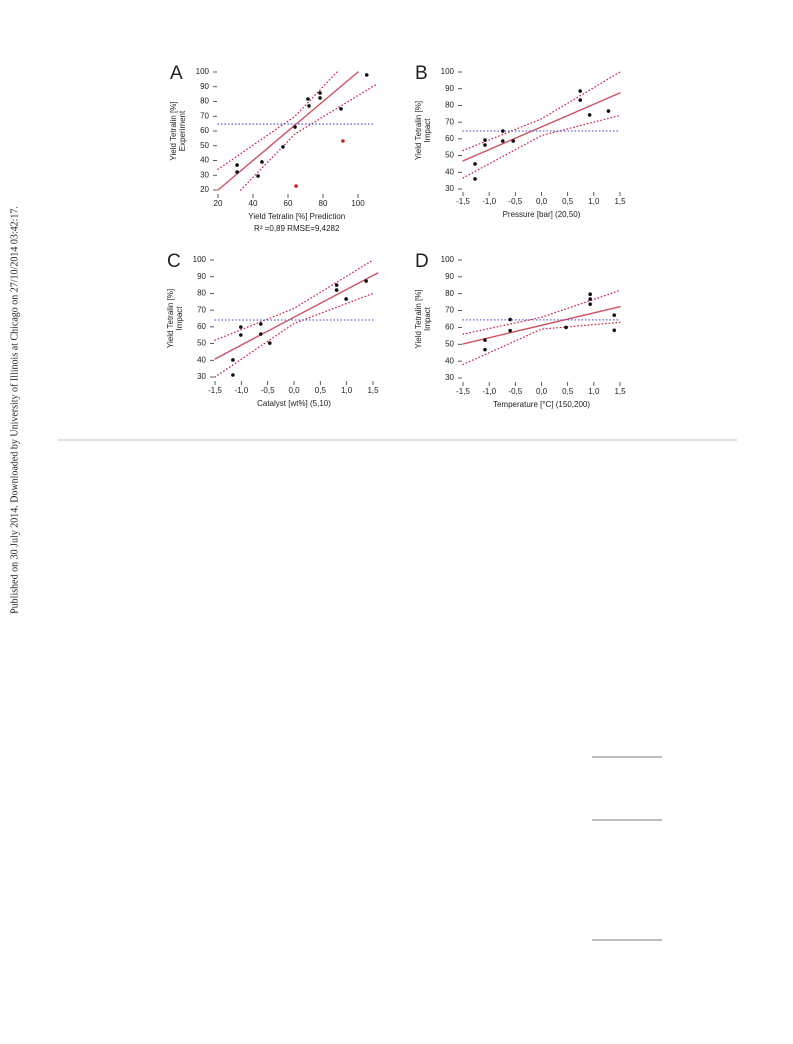  What do you see at coordinates (541, 404) in the screenshot?
I see `x-axis-label: Temperature [°C] (150,200)` at bounding box center [541, 404].